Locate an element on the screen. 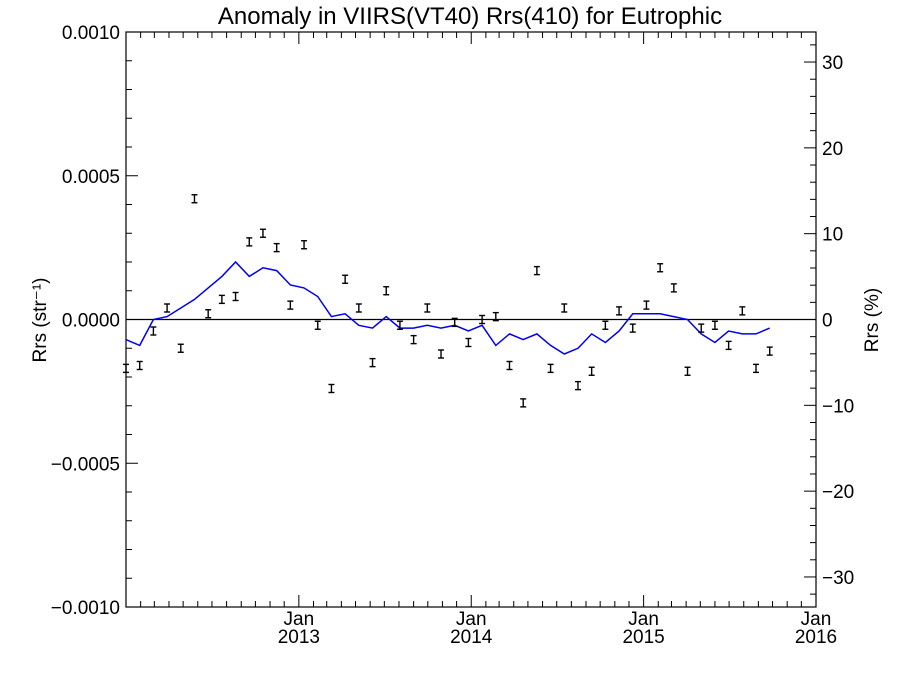  y-tick-label: 0.0000 is located at coordinates (91, 321).